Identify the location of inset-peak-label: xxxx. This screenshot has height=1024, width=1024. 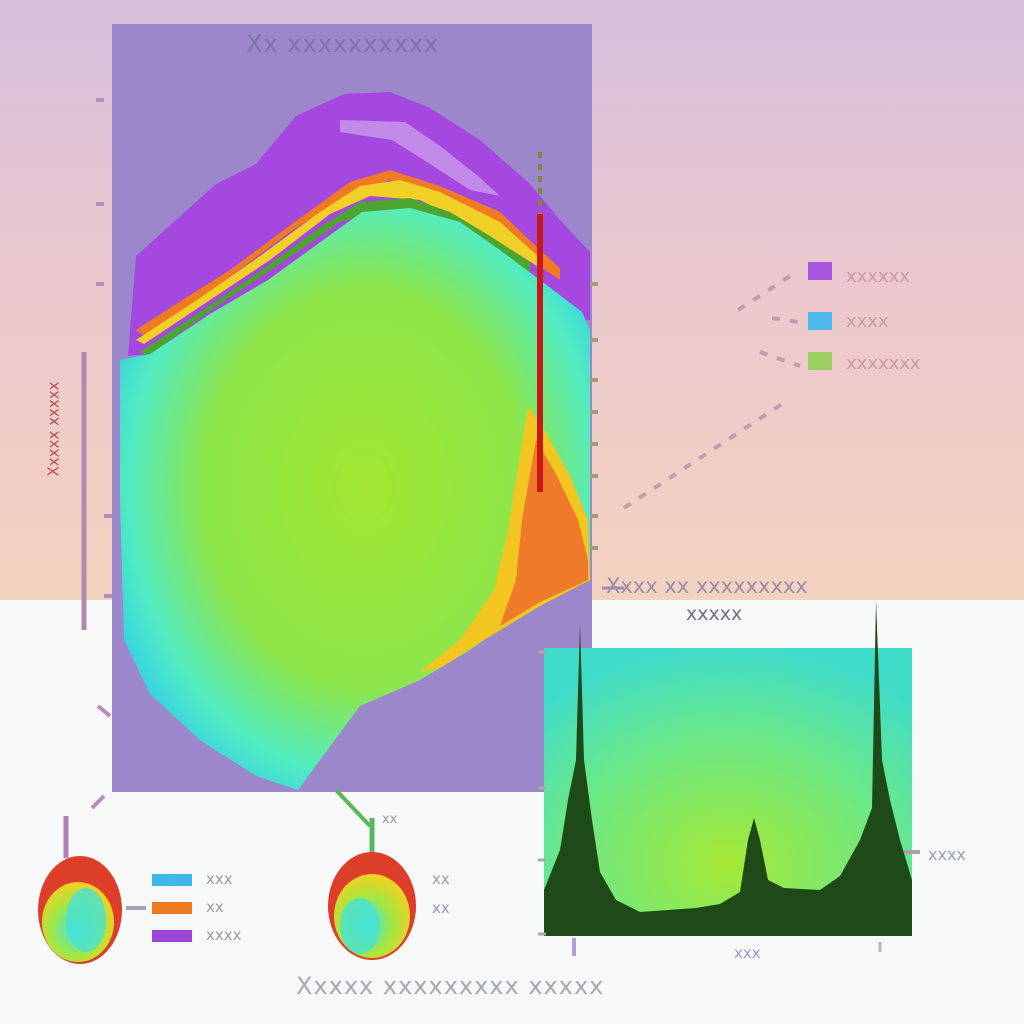
(947, 854).